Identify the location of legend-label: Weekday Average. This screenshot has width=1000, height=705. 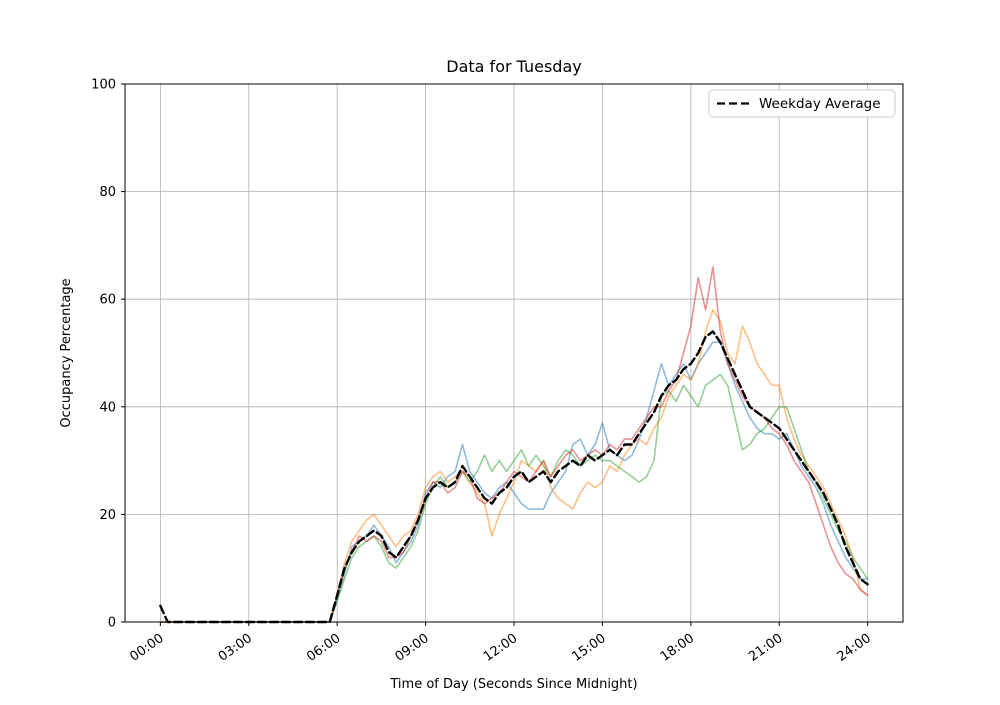
(820, 104).